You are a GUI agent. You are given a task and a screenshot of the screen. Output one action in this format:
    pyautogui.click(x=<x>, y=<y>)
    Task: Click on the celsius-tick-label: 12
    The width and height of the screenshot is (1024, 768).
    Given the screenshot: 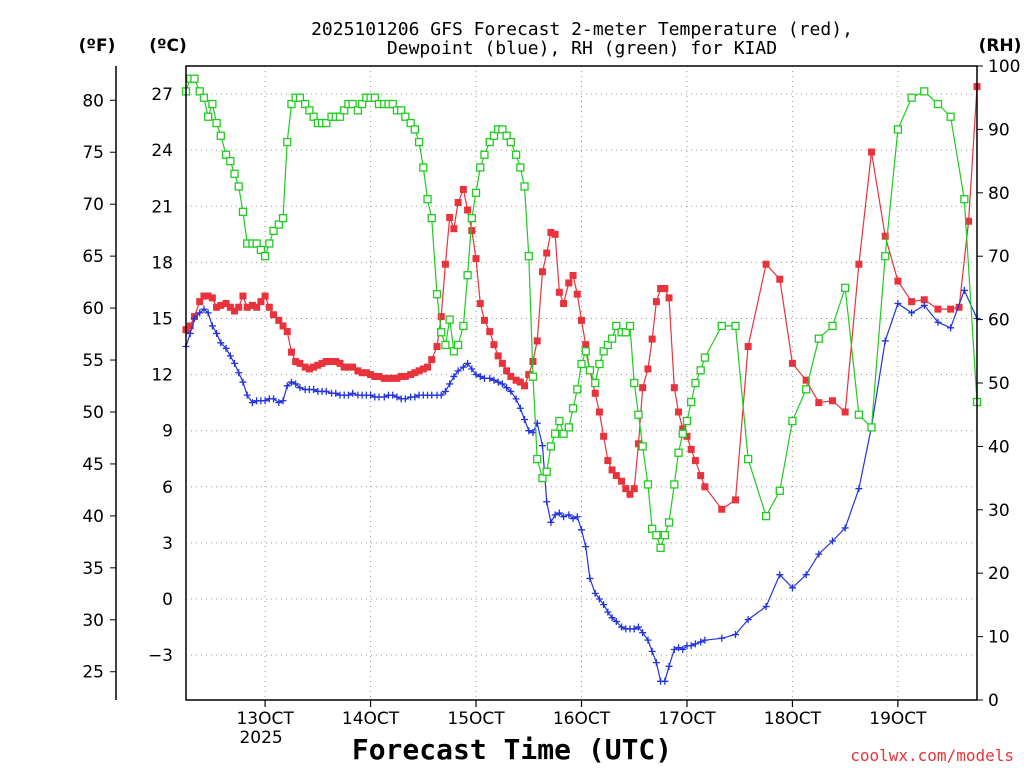 What is the action you would take?
    pyautogui.click(x=162, y=376)
    